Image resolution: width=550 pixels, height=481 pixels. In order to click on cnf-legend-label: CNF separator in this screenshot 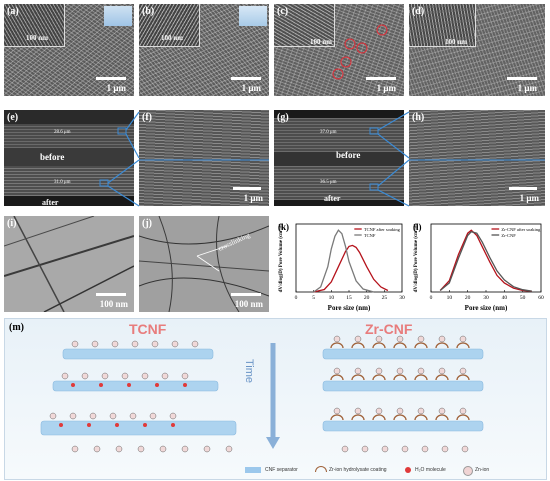, I will do `click(281, 470)`.